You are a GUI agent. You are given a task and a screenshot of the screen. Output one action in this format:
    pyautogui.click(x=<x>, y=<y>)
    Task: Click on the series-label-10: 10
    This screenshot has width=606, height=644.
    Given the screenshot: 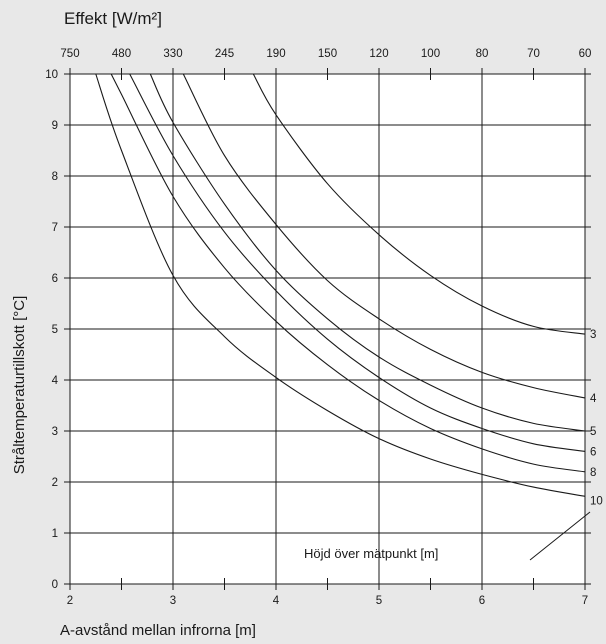 What is the action you would take?
    pyautogui.click(x=596, y=501)
    